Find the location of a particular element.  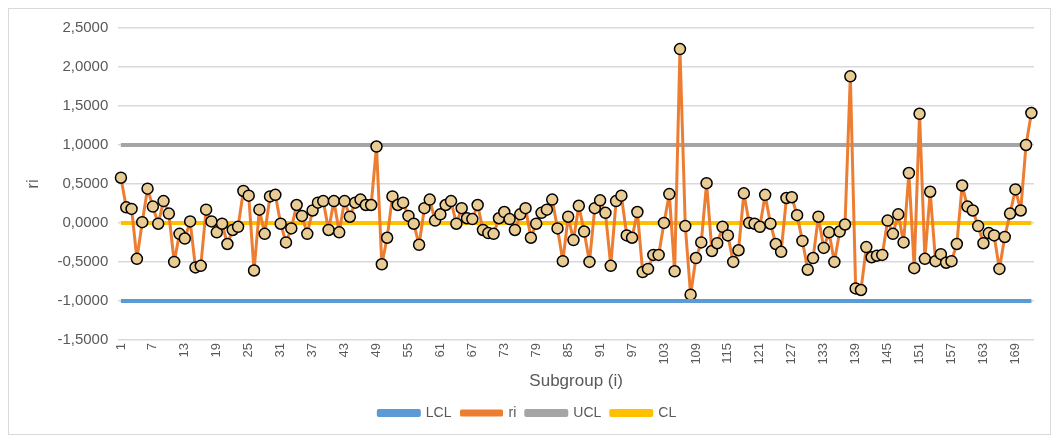

x-tick-label: 145 is located at coordinates (887, 353).